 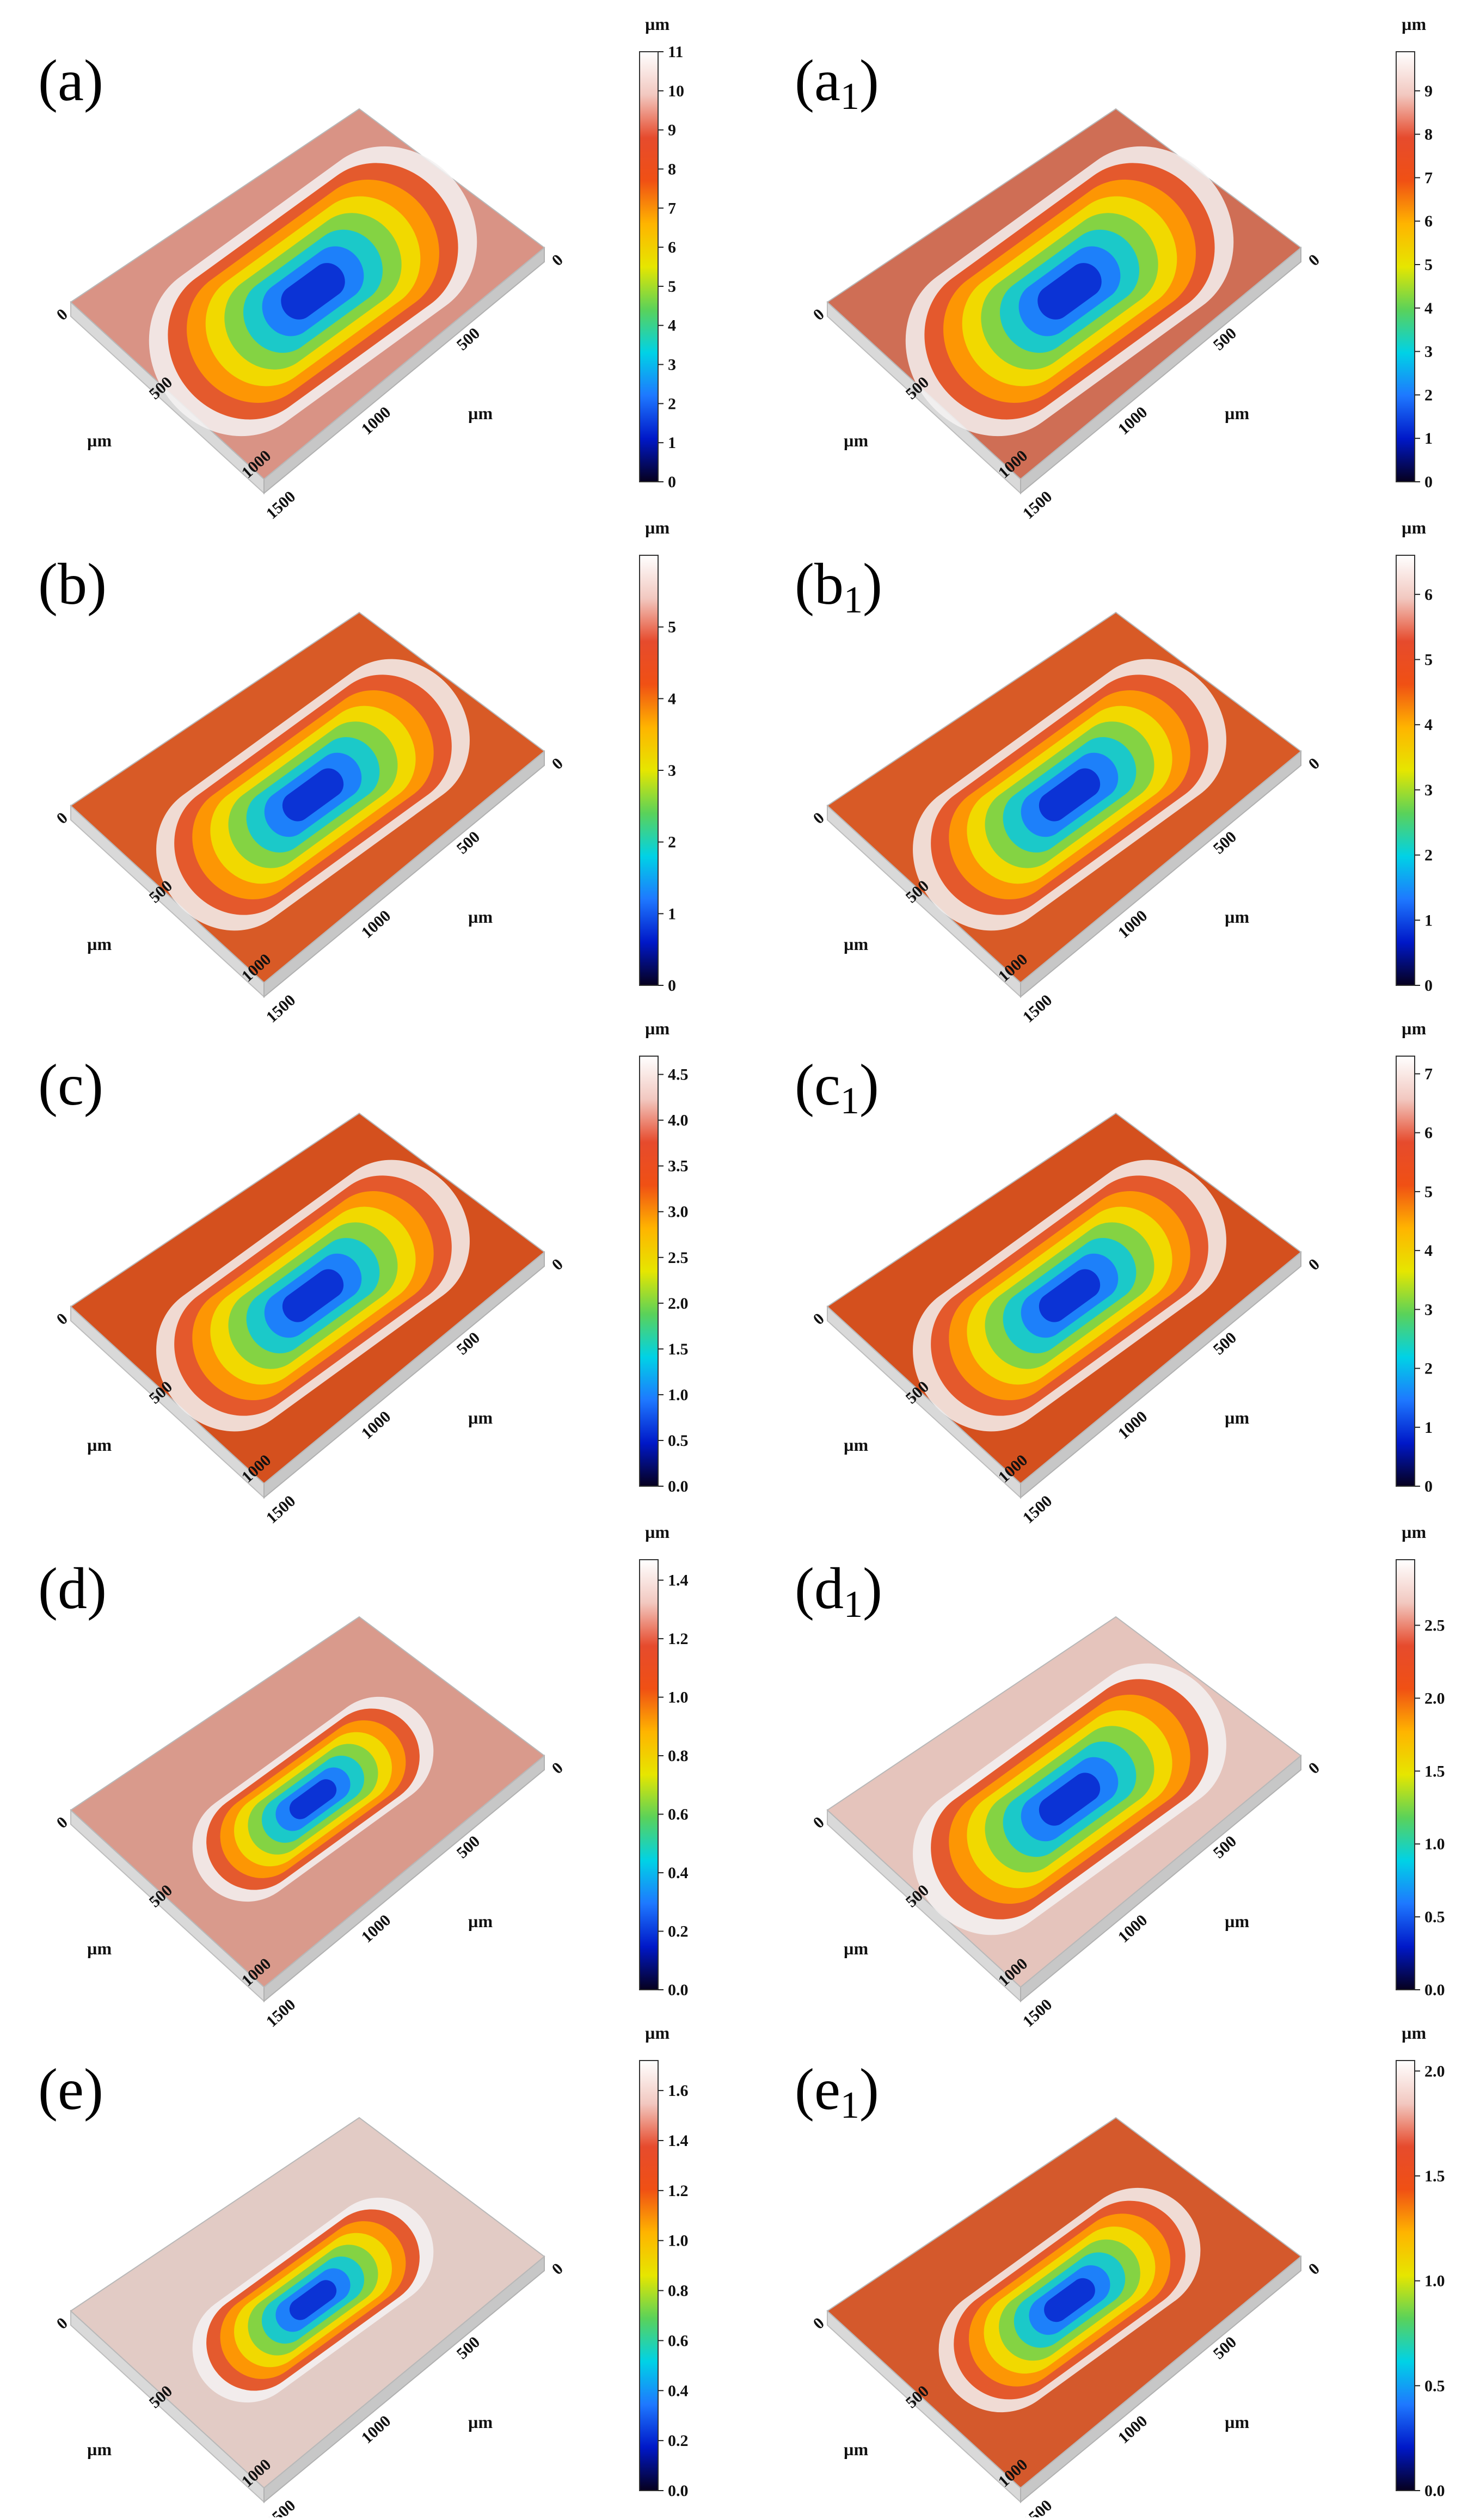 I want to click on colorbar-tick: 6, so click(x=1429, y=1133).